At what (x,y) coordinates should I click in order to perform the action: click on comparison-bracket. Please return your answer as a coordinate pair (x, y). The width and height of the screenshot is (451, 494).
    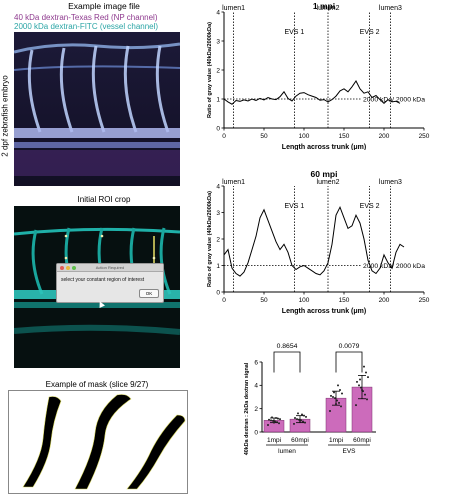
    Looking at the image, I should click on (349, 362).